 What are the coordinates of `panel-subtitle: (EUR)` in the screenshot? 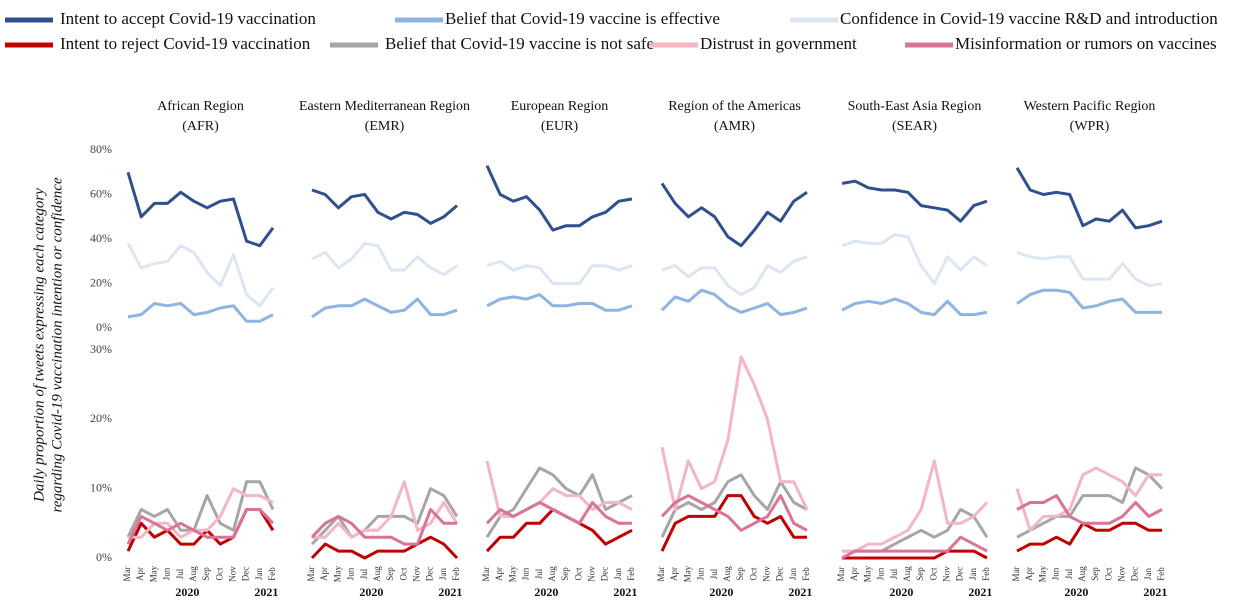 It's located at (560, 126).